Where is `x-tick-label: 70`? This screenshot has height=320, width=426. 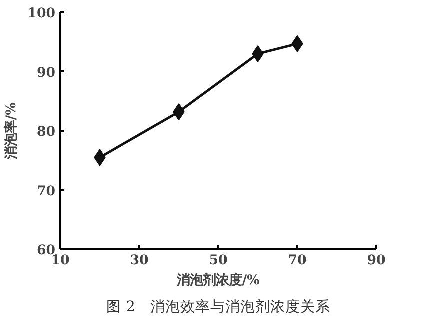 x-tick-label: 70 is located at coordinates (297, 260).